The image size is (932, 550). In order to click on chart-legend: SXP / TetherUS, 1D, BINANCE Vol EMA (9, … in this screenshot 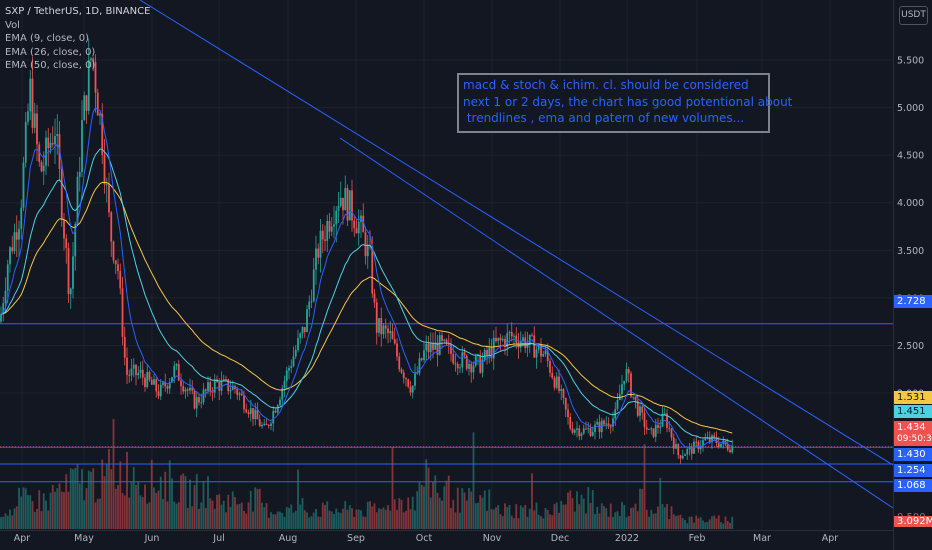, I will do `click(77, 39)`.